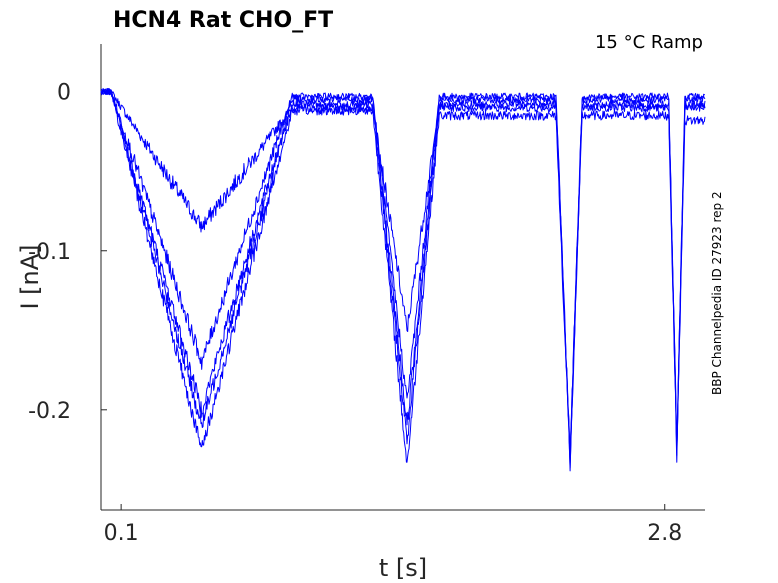 The height and width of the screenshot is (583, 778). What do you see at coordinates (30, 276) in the screenshot?
I see `y-axis-label: I [nA]` at bounding box center [30, 276].